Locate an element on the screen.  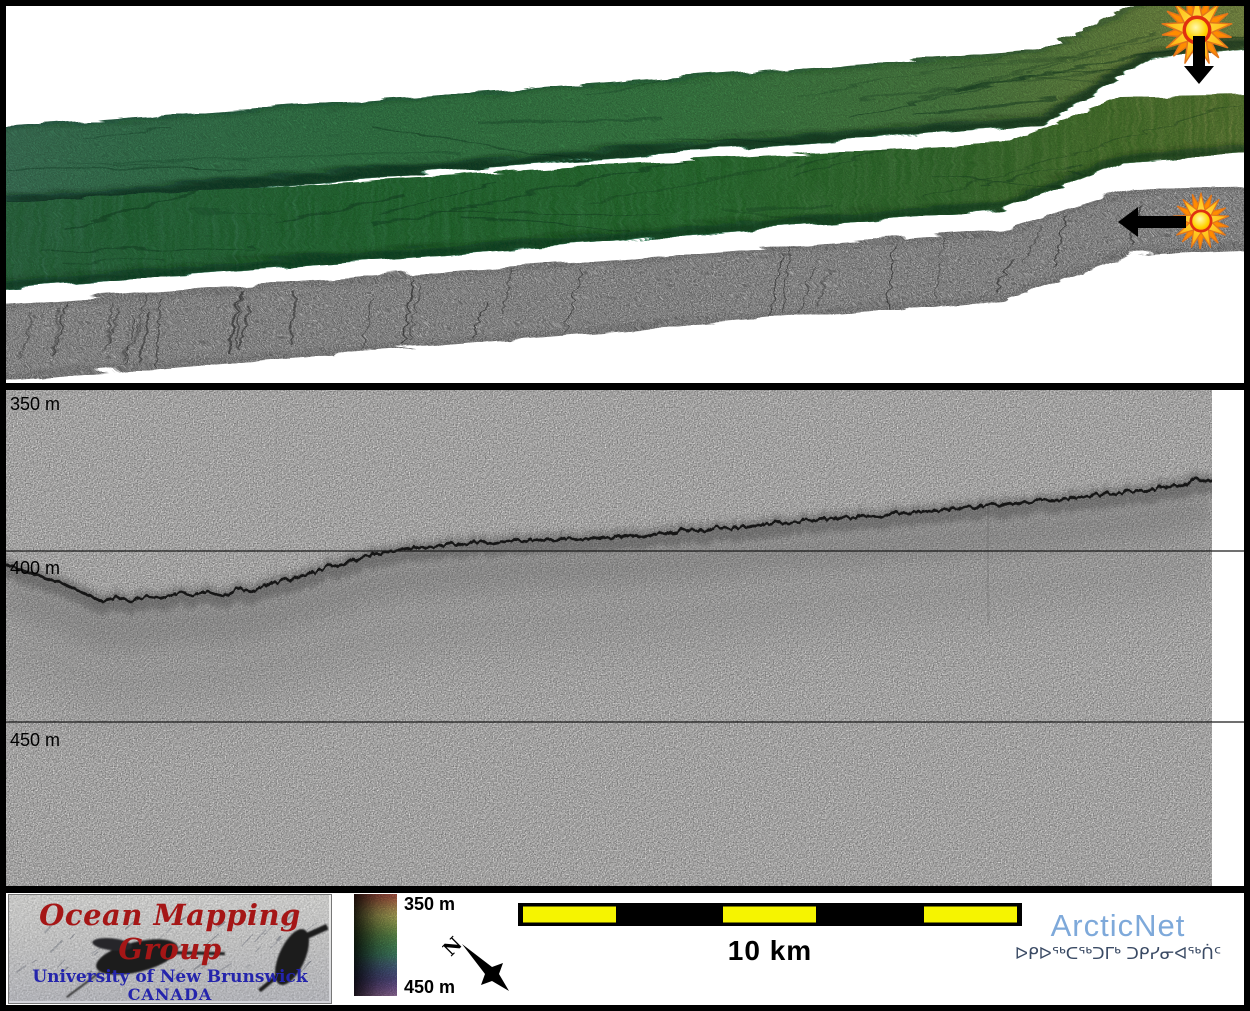
arcticnet-logo: ArcticNet ᐅᑭᐅᖅᑕᖅᑐᒥᒃ ᑐᑭᓯᓂᐊᖅᑏᑦ is located at coordinates (1118, 936).